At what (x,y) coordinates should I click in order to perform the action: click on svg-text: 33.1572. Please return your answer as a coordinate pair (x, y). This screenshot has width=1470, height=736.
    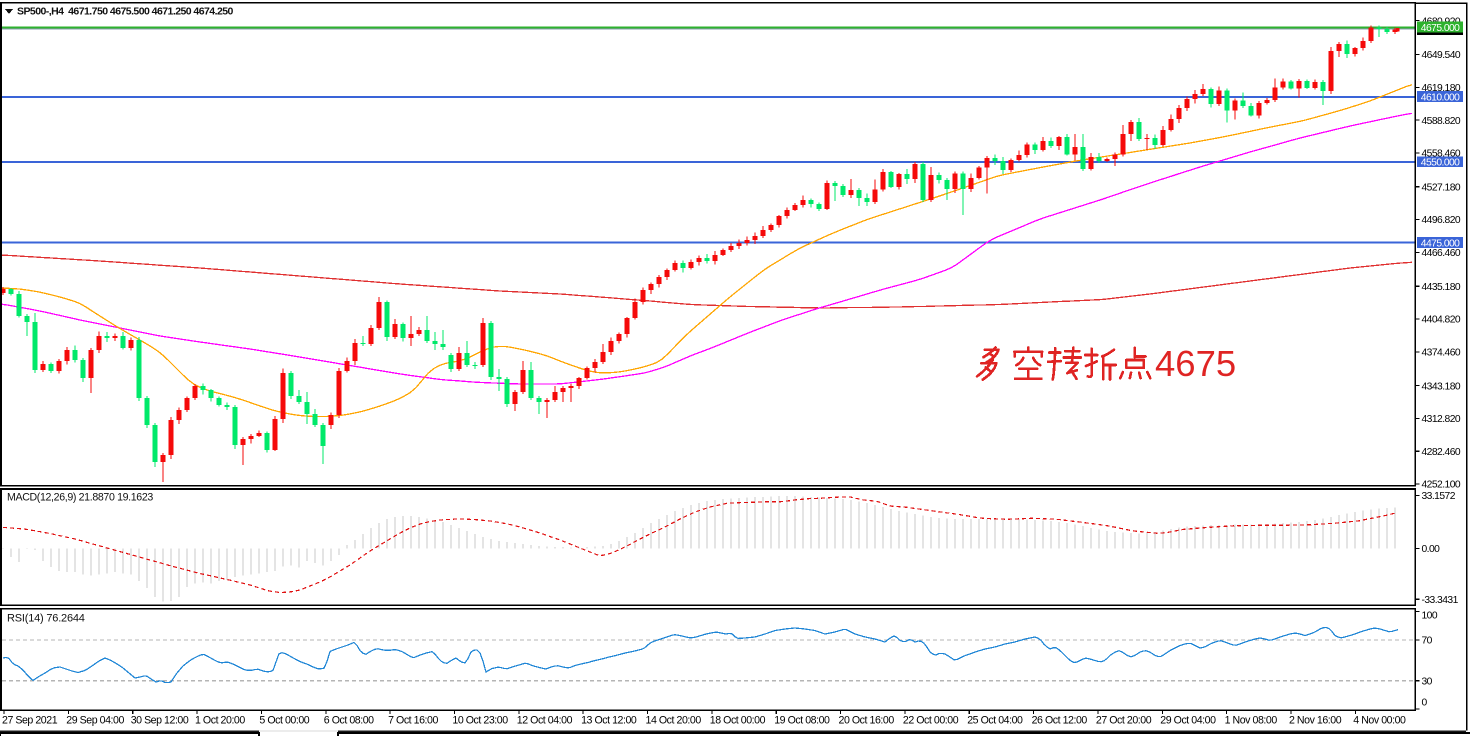
    Looking at the image, I should click on (1439, 496).